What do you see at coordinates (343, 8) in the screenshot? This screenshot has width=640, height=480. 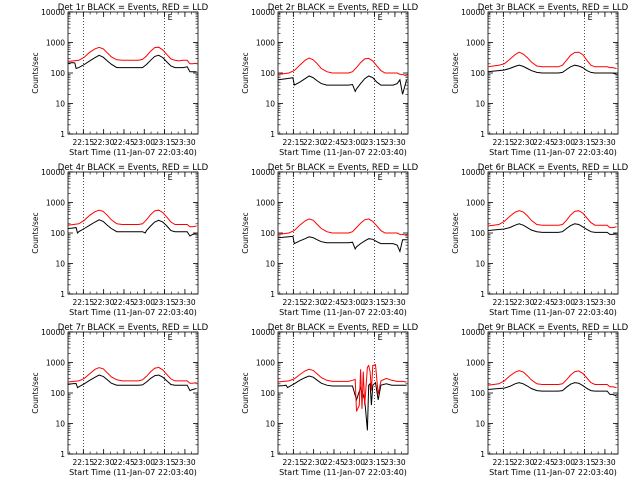 I see `chart-title: Det 2r BLACK = Events, RED = LLD` at bounding box center [343, 8].